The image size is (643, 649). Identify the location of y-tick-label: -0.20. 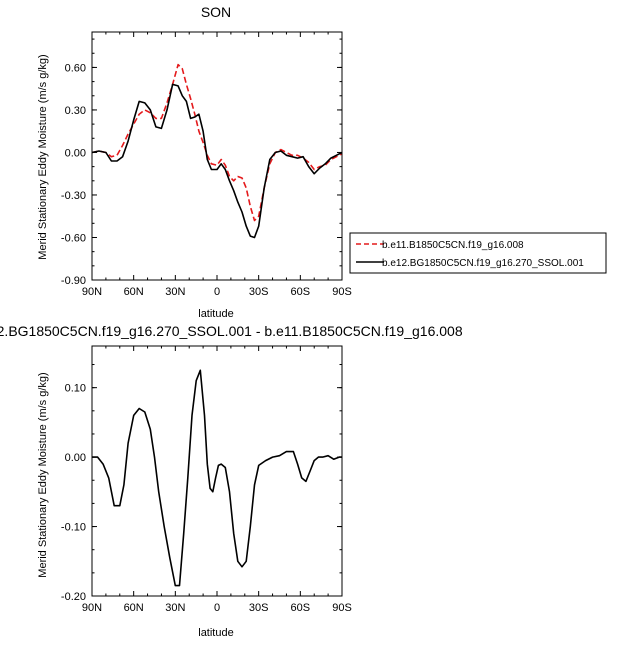
(73, 597).